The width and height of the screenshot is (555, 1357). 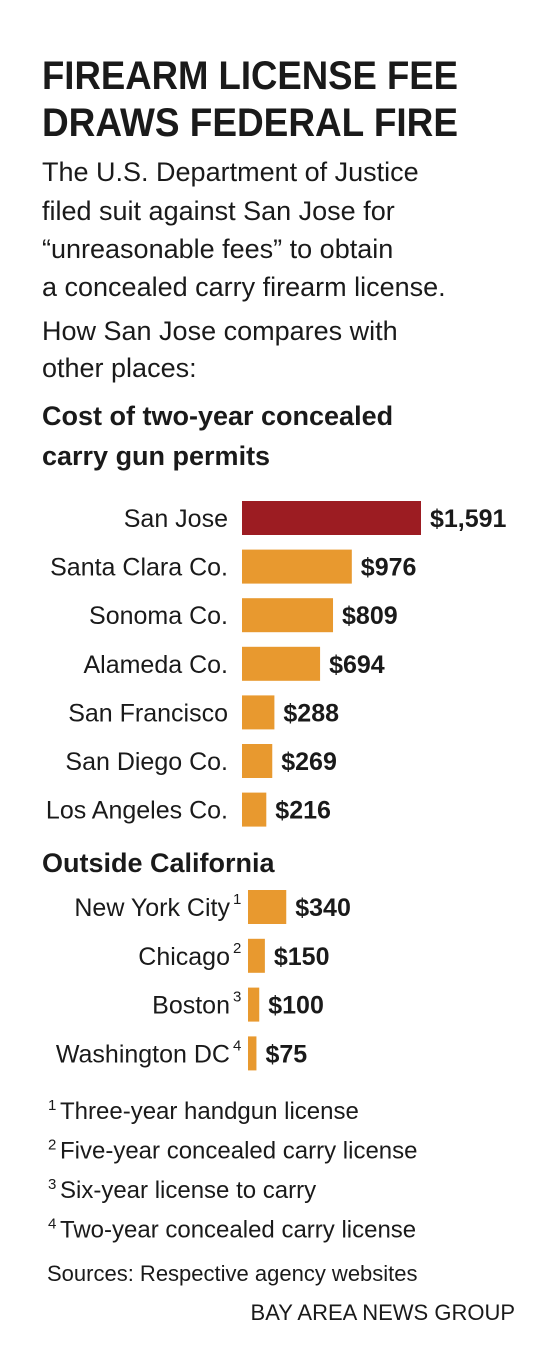 I want to click on chart-title: Outside California, so click(x=159, y=863).